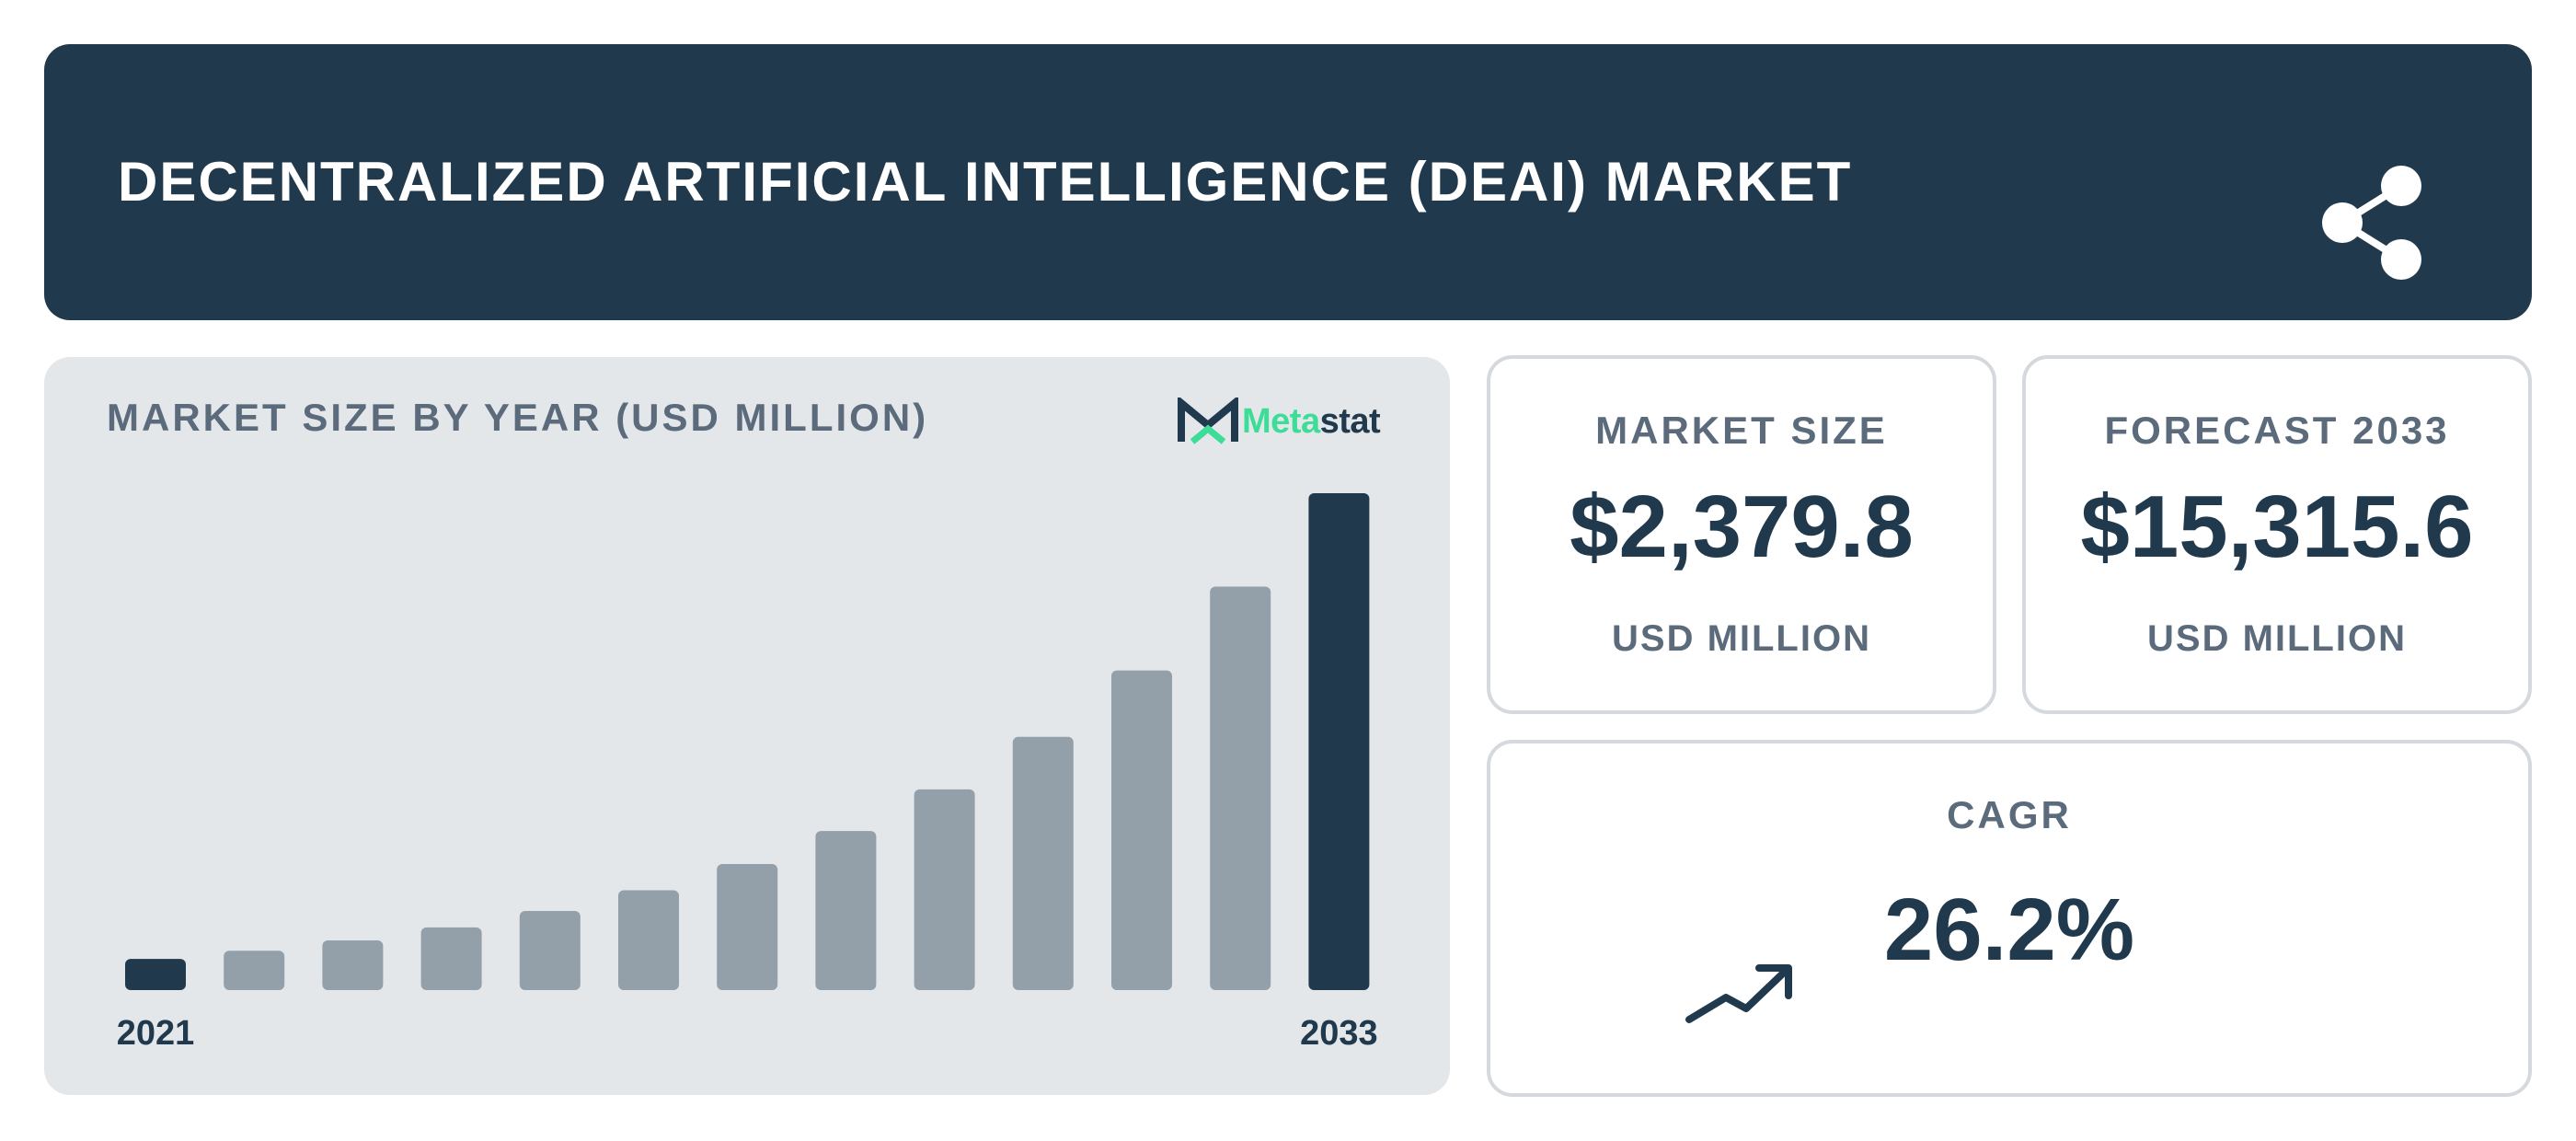 This screenshot has width=2576, height=1141. What do you see at coordinates (518, 418) in the screenshot?
I see `chart-title: MARKET SIZE BY YEAR (USD MILLION)` at bounding box center [518, 418].